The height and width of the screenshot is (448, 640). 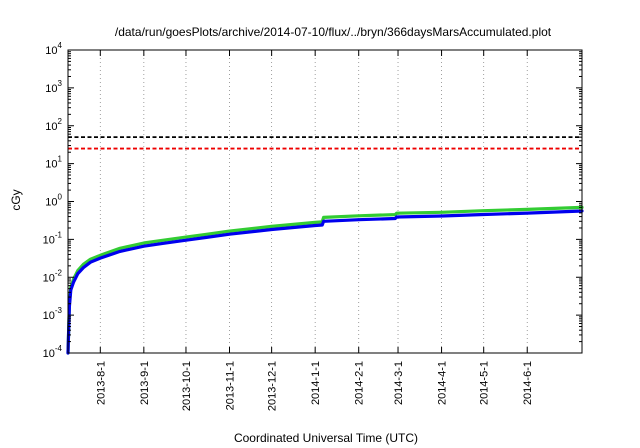 I want to click on x-tick-label: 2013-12-1, so click(x=273, y=386).